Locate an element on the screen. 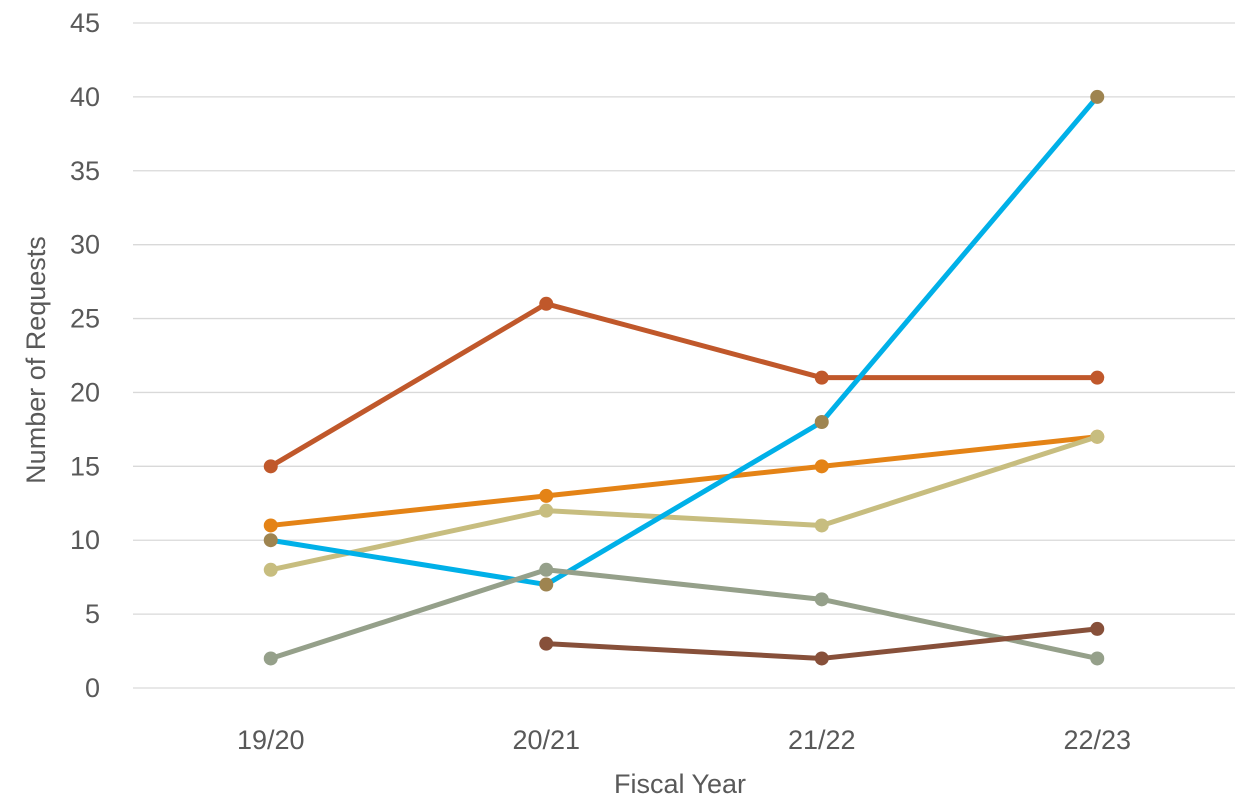 The height and width of the screenshot is (804, 1237). series-2-line is located at coordinates (684, 481).